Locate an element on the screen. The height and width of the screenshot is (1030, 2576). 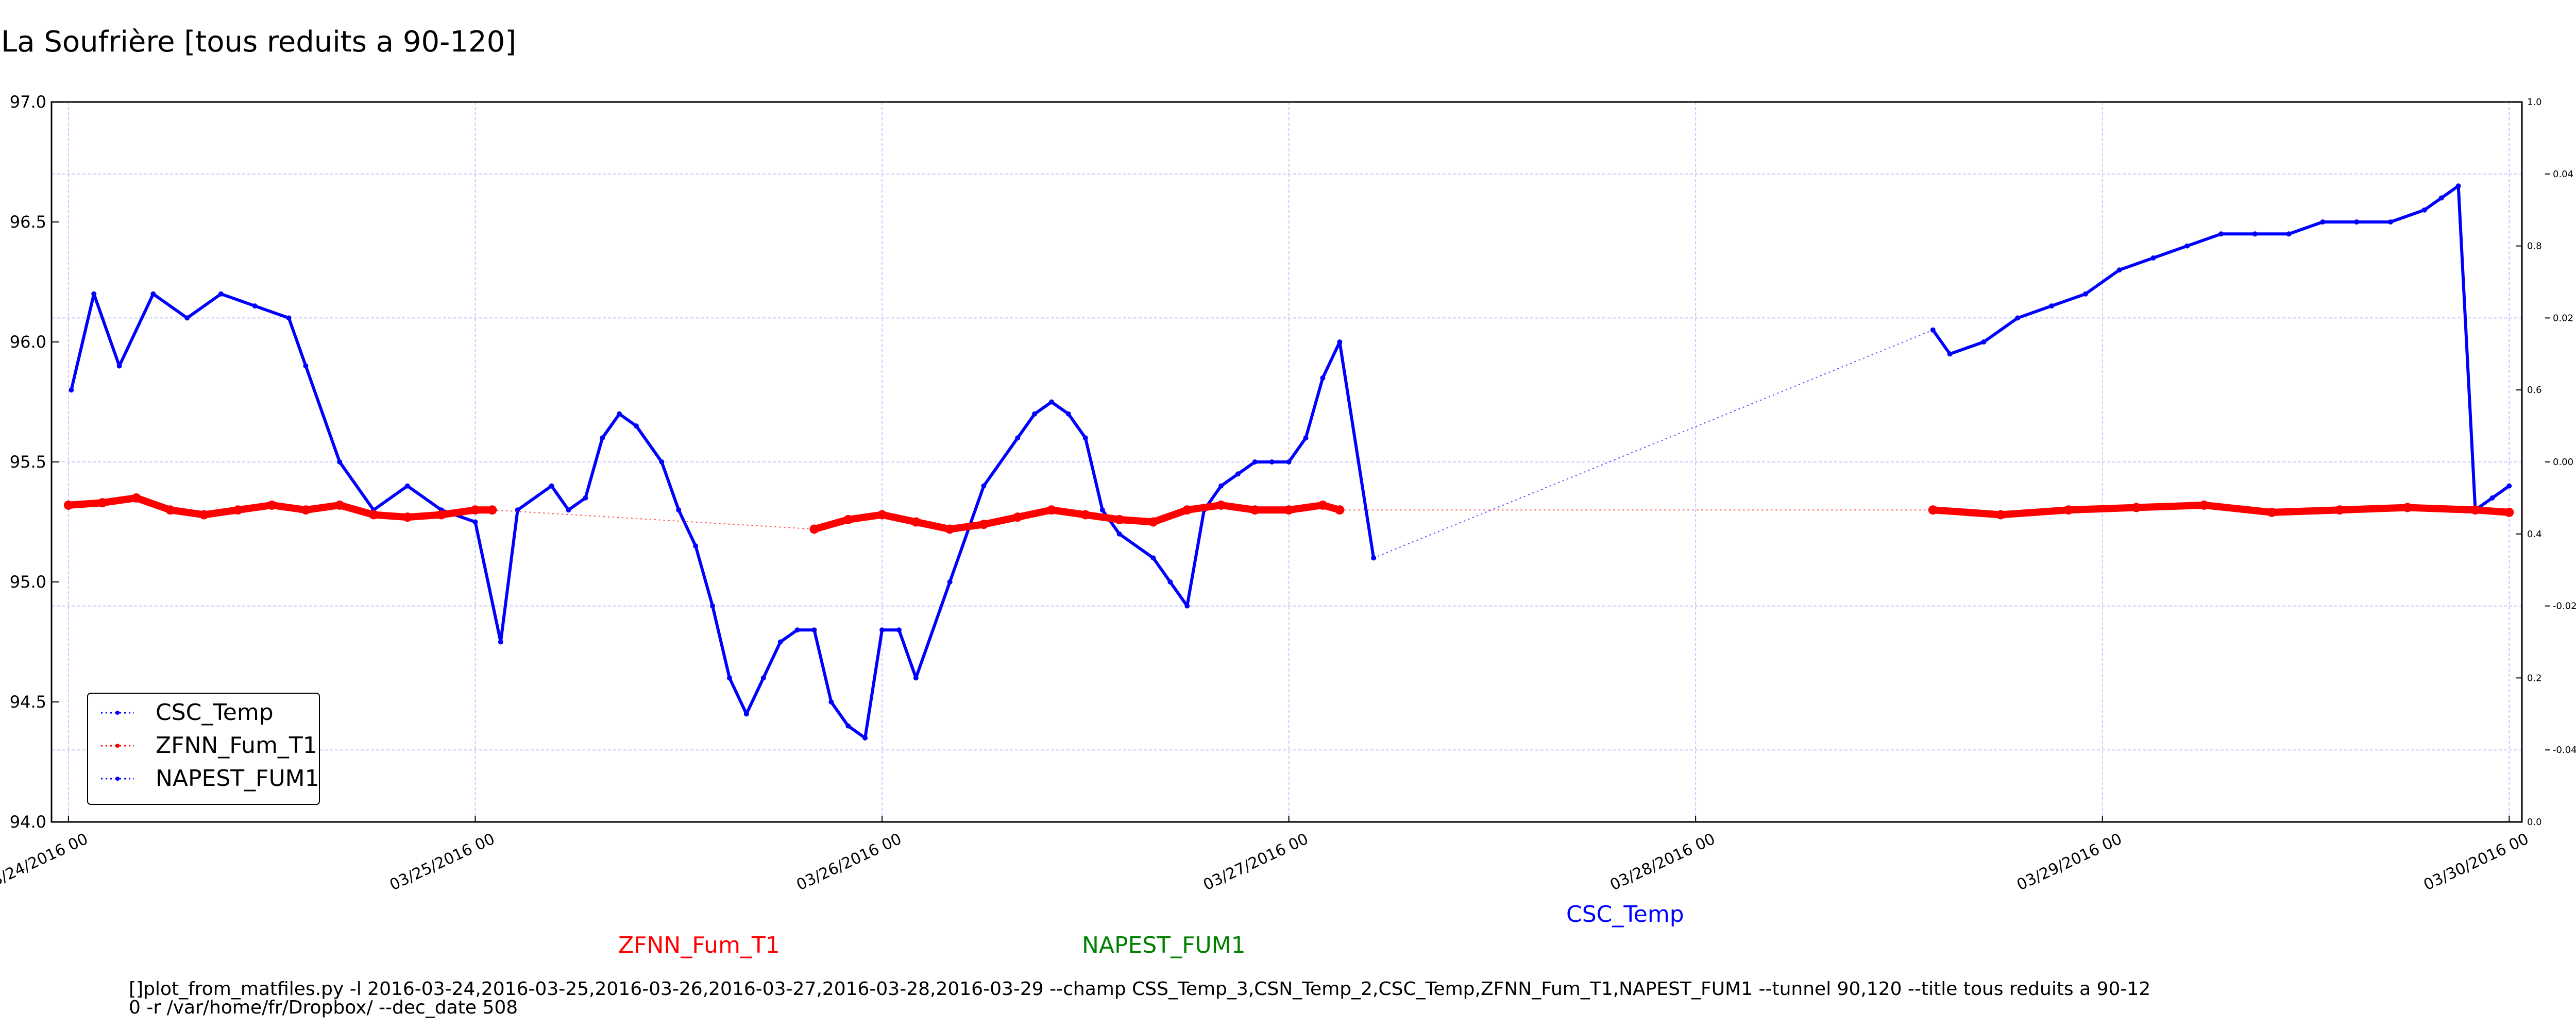
series-color-label: NAPEST_FUM1 is located at coordinates (1164, 945).